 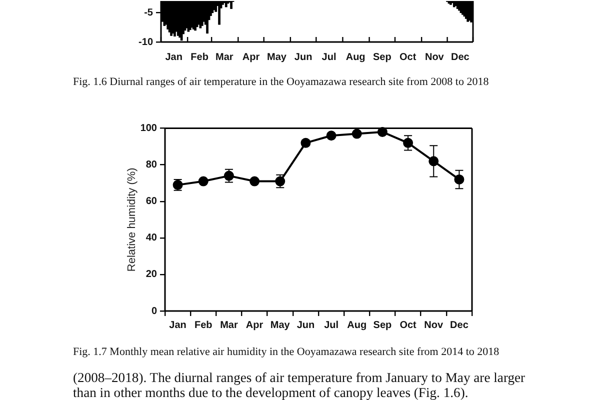 What do you see at coordinates (152, 202) in the screenshot?
I see `y-tick-label: 60` at bounding box center [152, 202].